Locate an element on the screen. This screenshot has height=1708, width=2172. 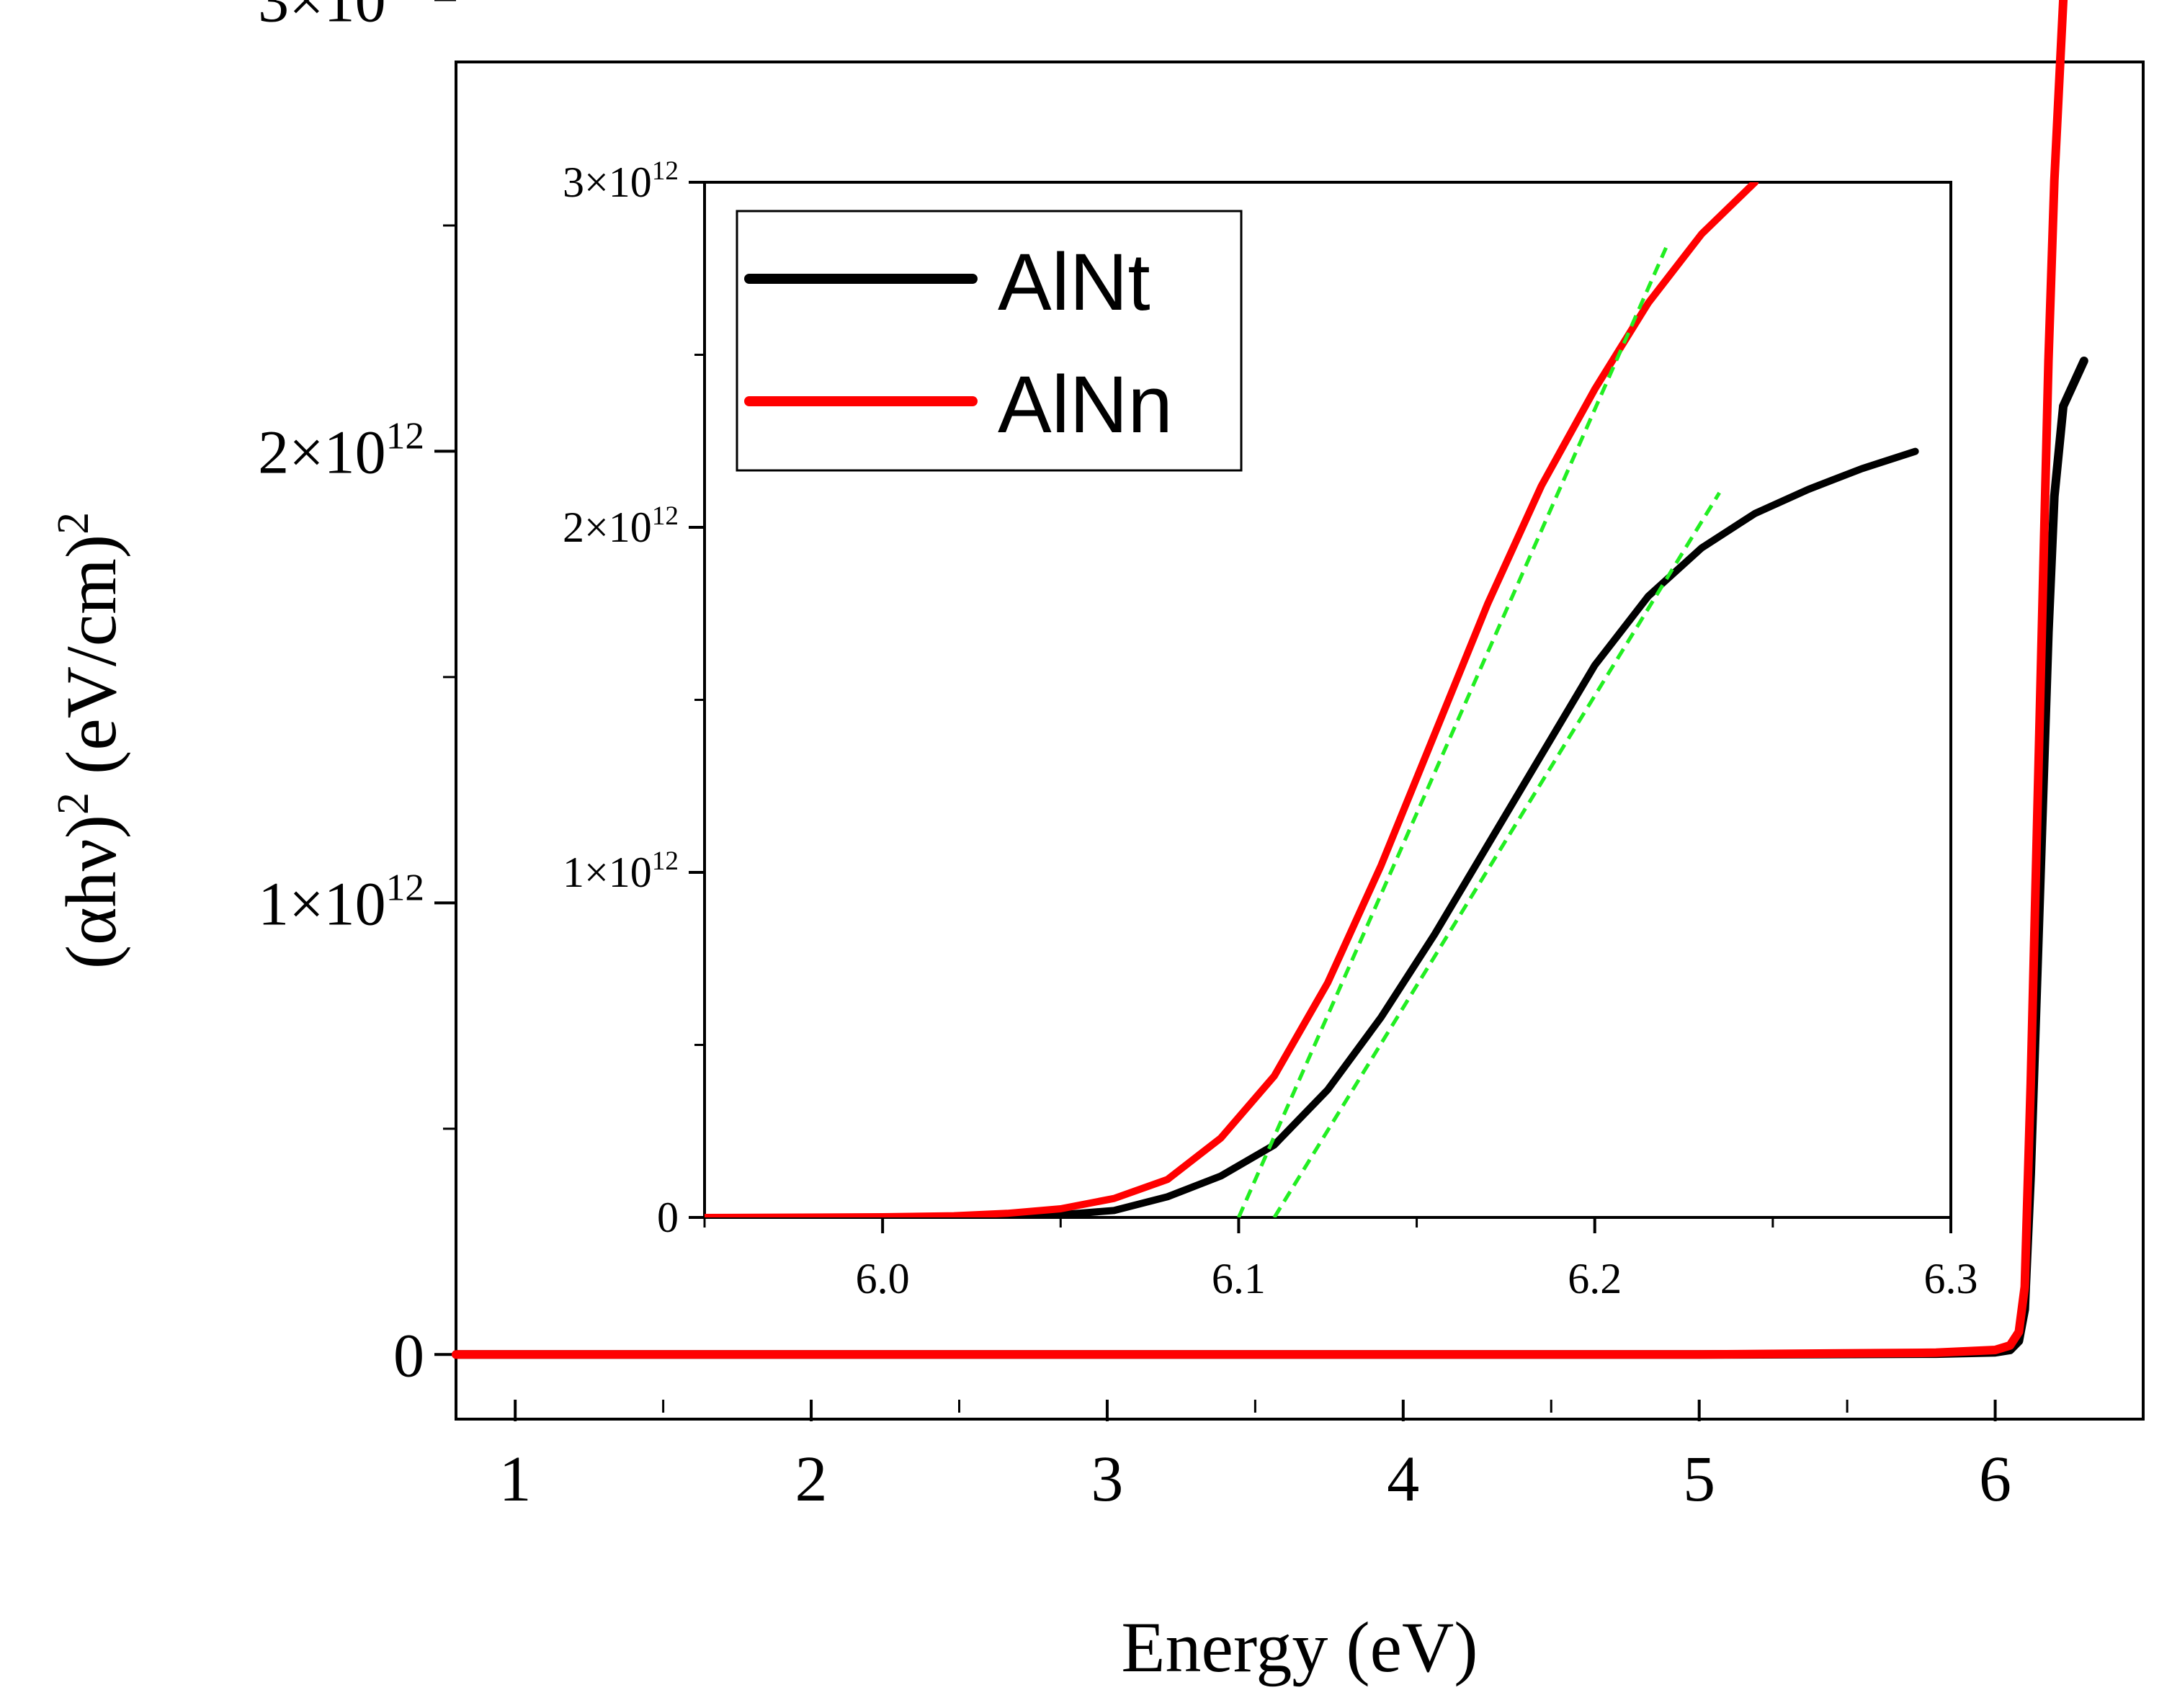
y-axis-title-lead: (αhν) is located at coordinates (91, 892).